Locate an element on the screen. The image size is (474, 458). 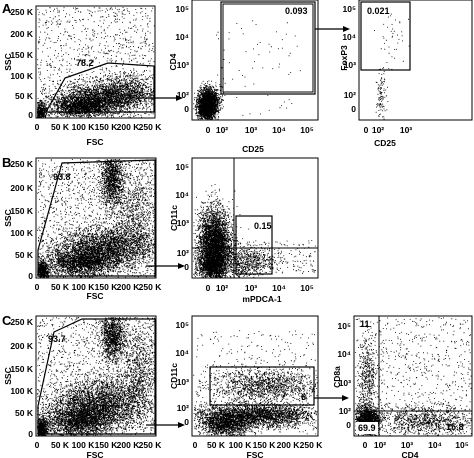
xticks-a1: 0 50 K 100 K 150 K 200 K 250 K is located at coordinates (99, 127).